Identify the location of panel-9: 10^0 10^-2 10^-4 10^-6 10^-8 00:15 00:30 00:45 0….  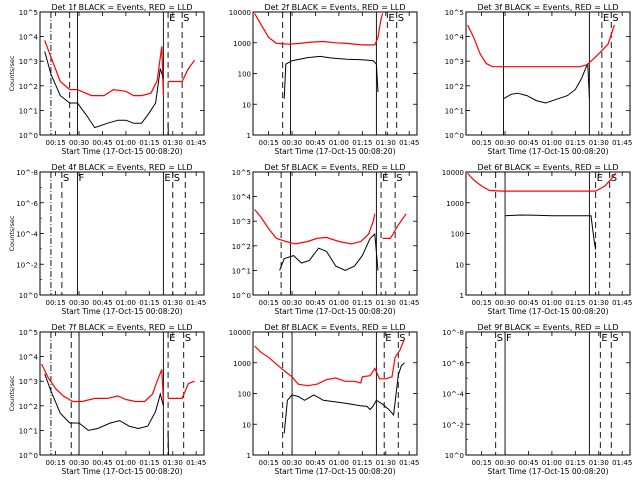
(537, 399).